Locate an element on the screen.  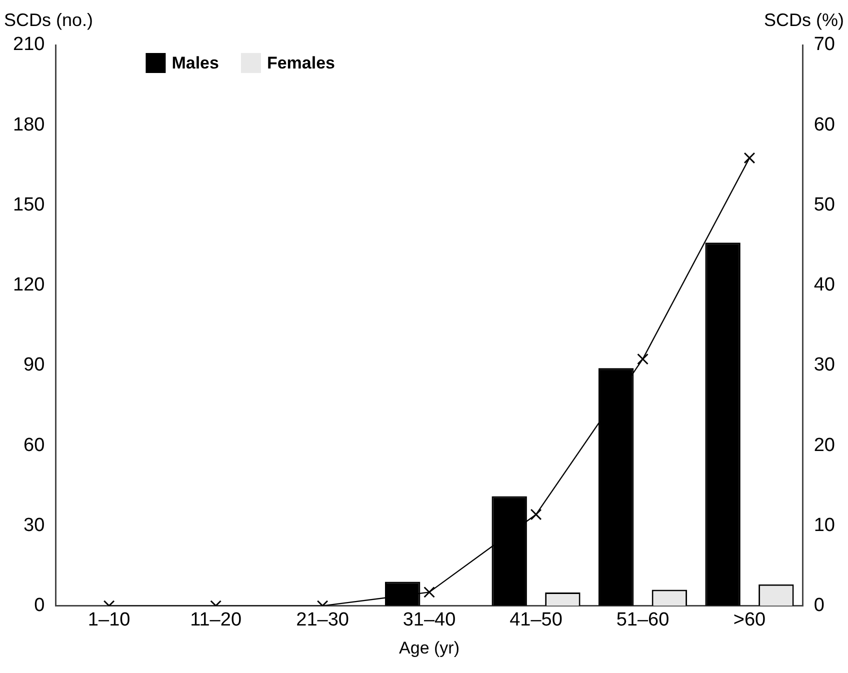
y-axis-title: SCDs (no.) is located at coordinates (49, 20).